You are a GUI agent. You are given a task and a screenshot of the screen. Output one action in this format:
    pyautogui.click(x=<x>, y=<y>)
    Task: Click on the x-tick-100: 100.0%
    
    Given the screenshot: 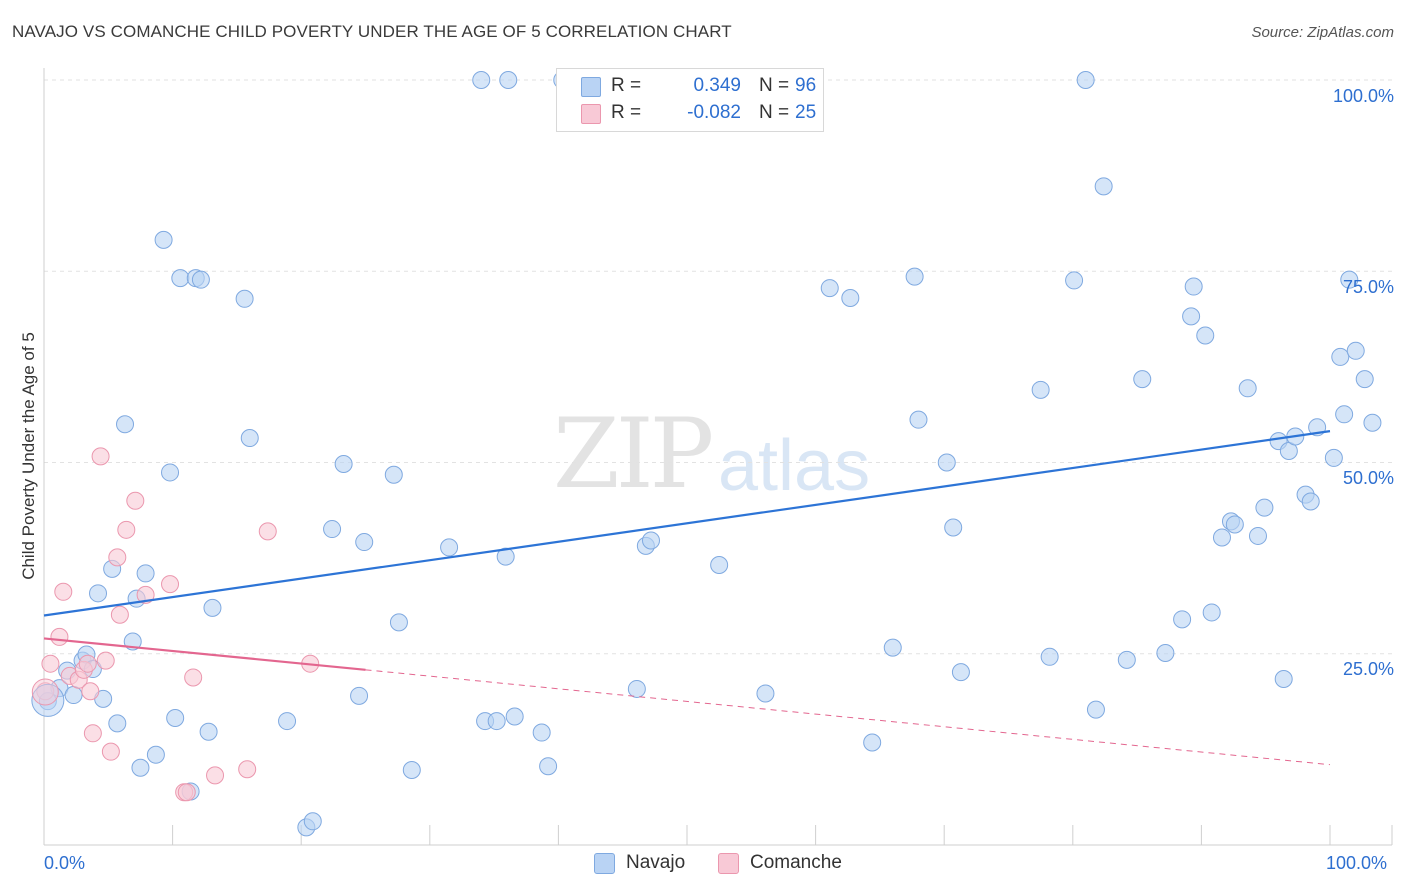 What is the action you would take?
    pyautogui.click(x=1357, y=863)
    